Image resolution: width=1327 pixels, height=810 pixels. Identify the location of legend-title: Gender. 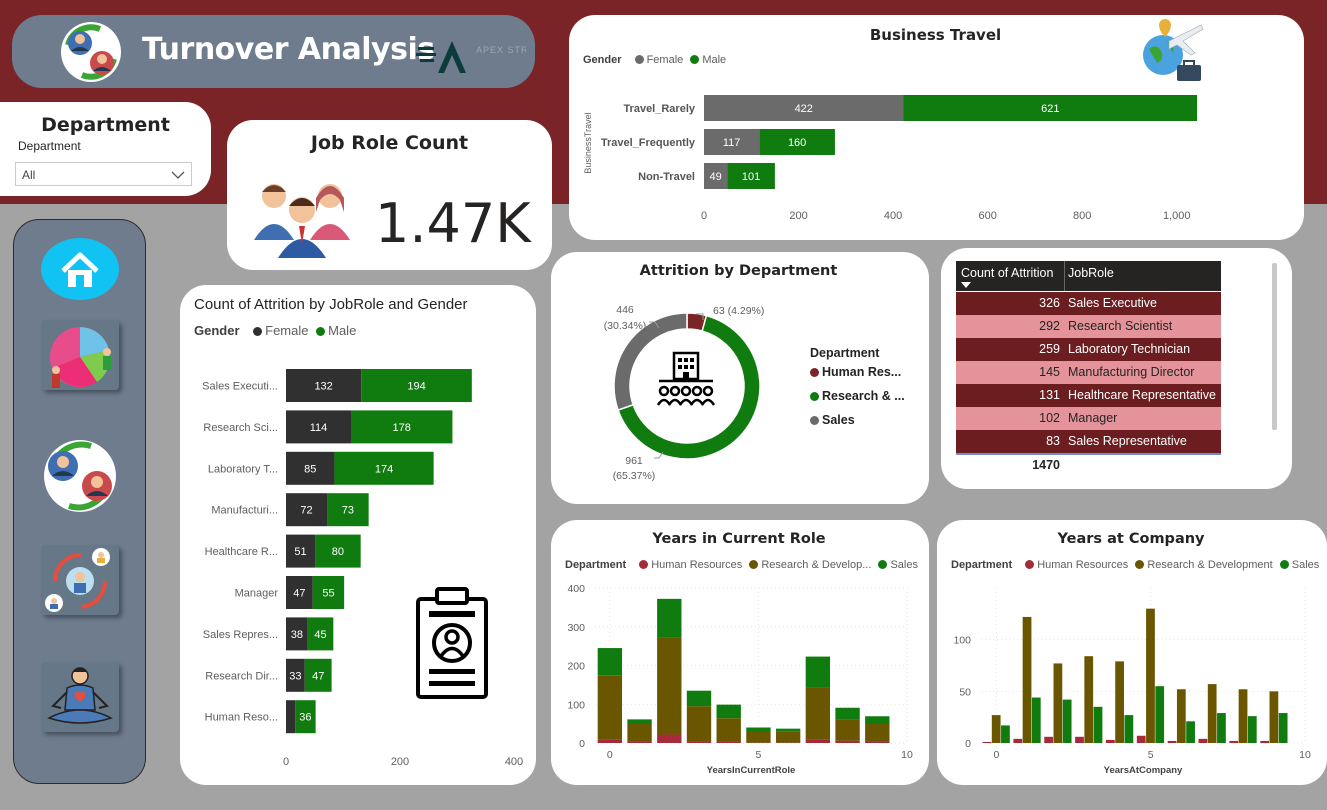
(217, 330).